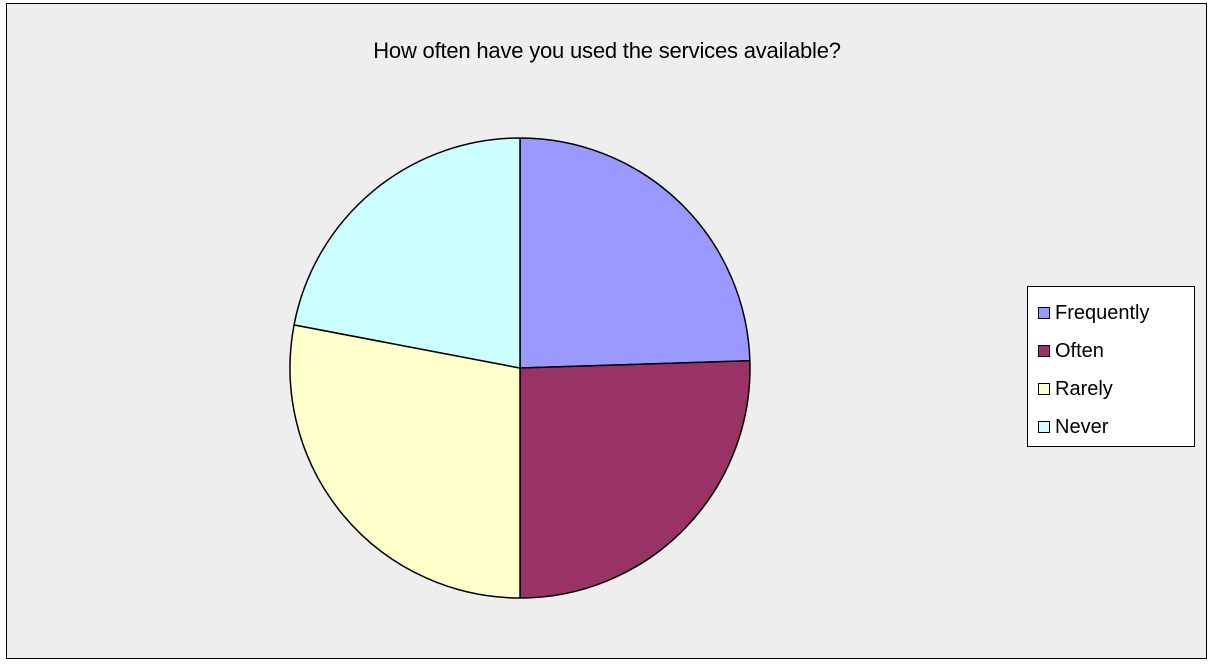 This screenshot has width=1212, height=664. I want to click on pie-slice-rarely, so click(405, 461).